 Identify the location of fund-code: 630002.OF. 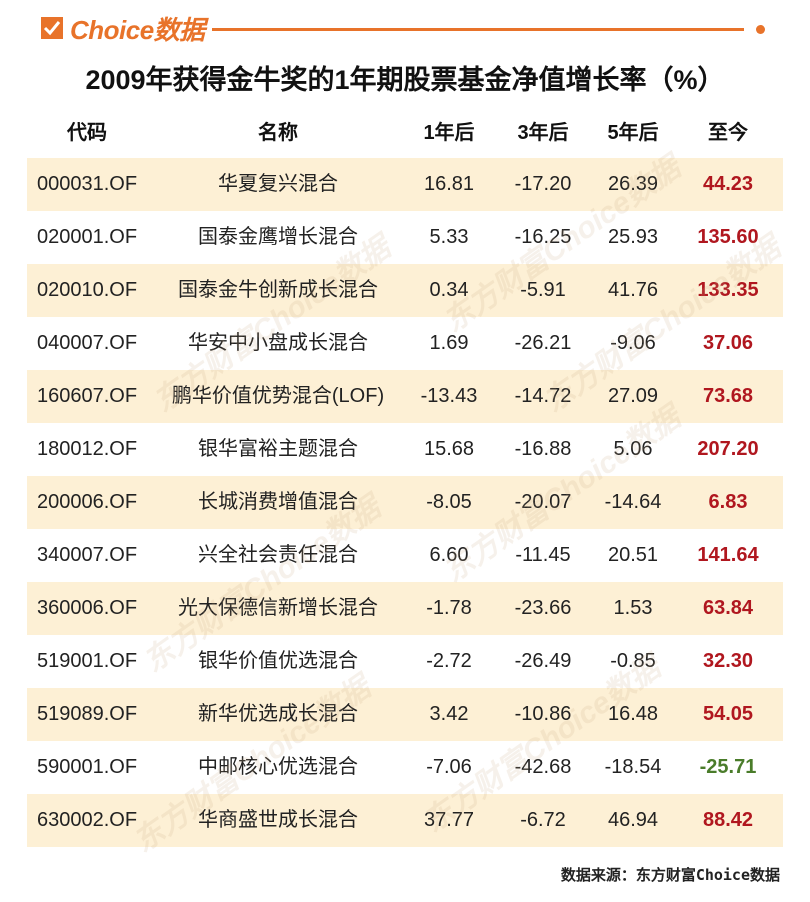
(87, 820).